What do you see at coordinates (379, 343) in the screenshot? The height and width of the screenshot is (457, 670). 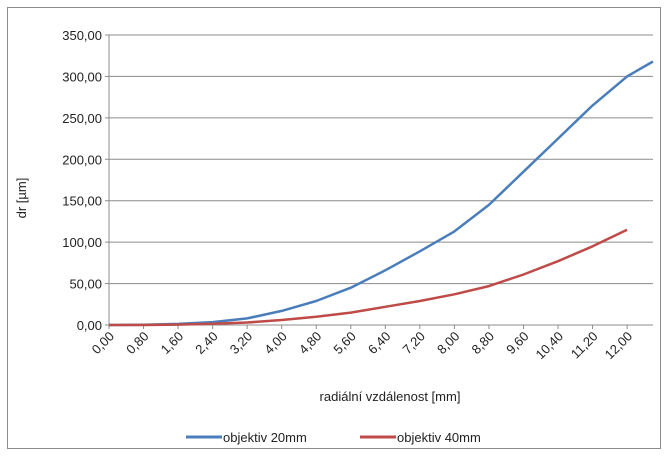 I see `x-tick-label: 6,40` at bounding box center [379, 343].